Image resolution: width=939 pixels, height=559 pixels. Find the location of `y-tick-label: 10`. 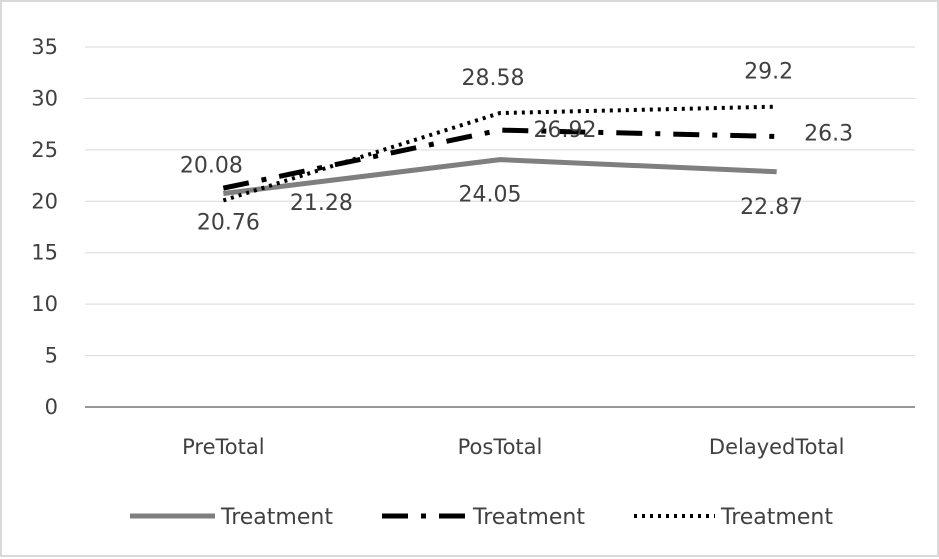

y-tick-label: 10 is located at coordinates (44, 304).